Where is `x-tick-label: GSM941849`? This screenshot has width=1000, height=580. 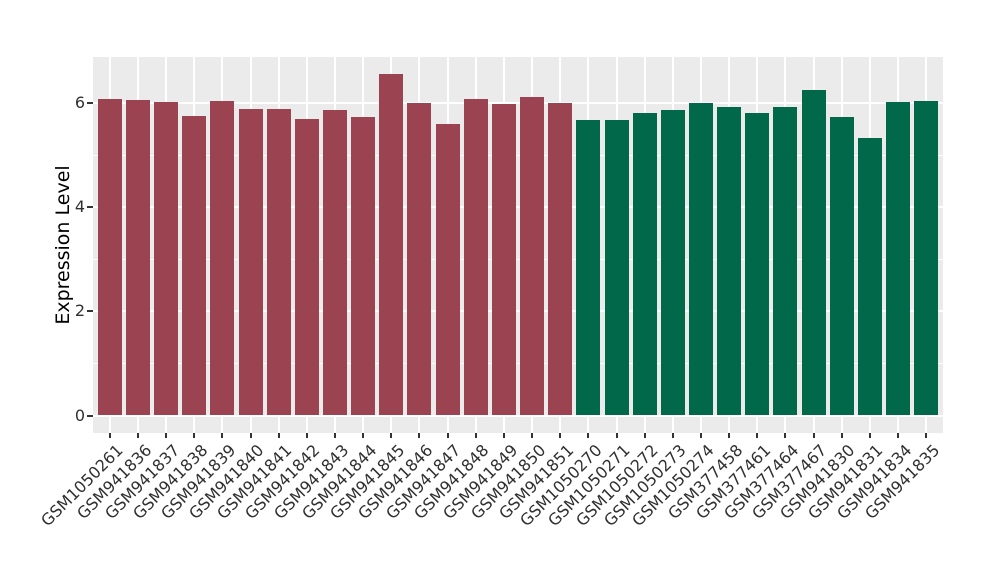
x-tick-label: GSM941849 is located at coordinates (479, 481).